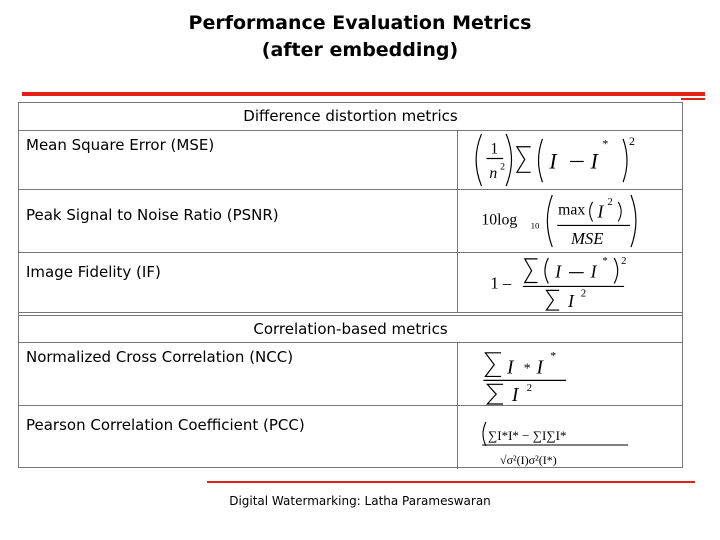  Describe the element at coordinates (494, 149) in the screenshot. I see `mse-one: 1` at that location.